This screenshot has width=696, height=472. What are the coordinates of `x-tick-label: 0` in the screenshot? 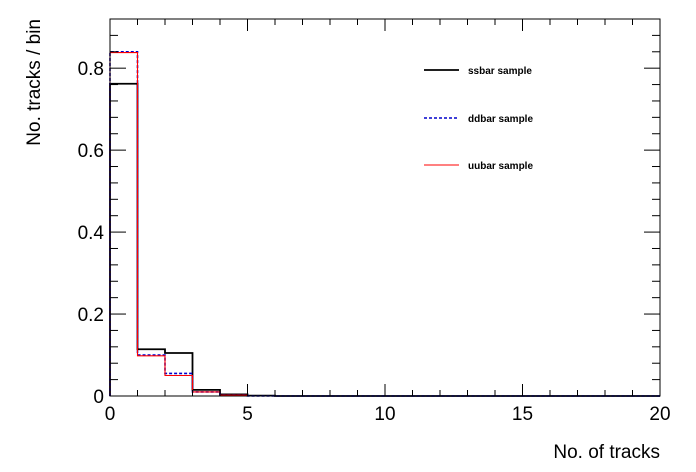 It's located at (110, 414).